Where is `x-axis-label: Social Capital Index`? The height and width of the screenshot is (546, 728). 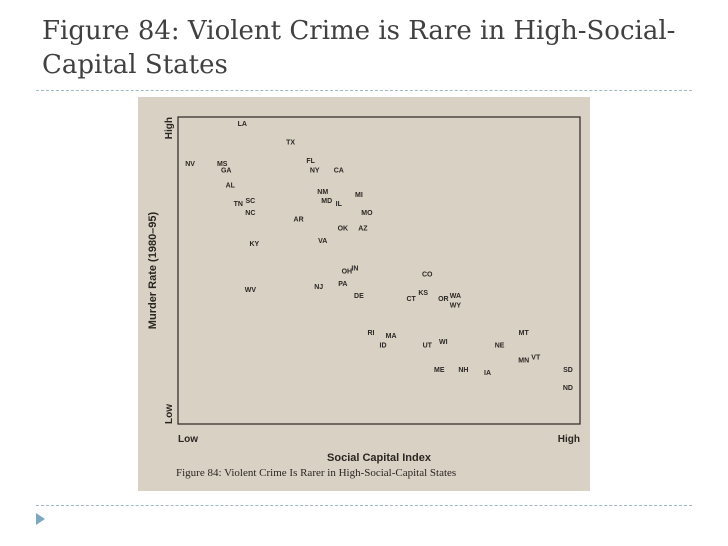 x-axis-label: Social Capital Index is located at coordinates (379, 458).